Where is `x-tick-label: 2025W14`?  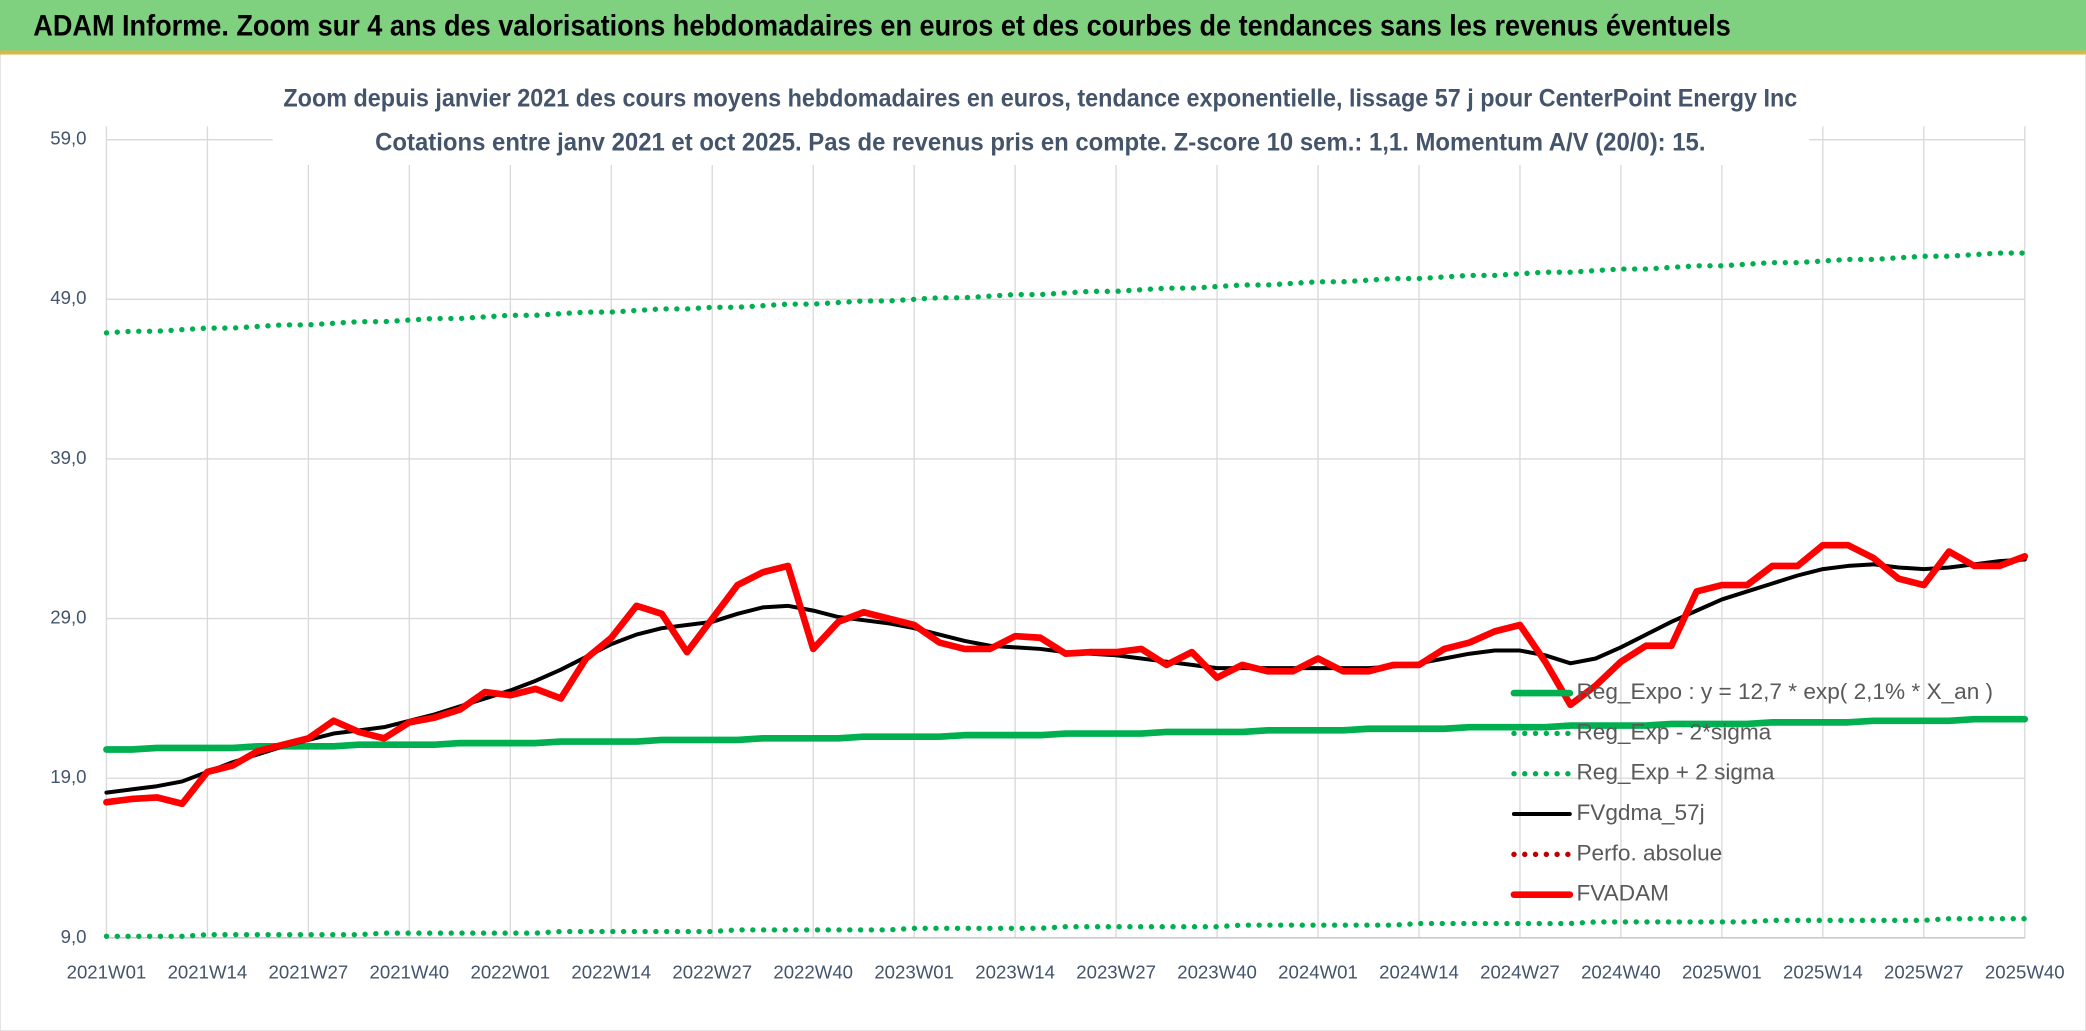
x-tick-label: 2025W14 is located at coordinates (1823, 972).